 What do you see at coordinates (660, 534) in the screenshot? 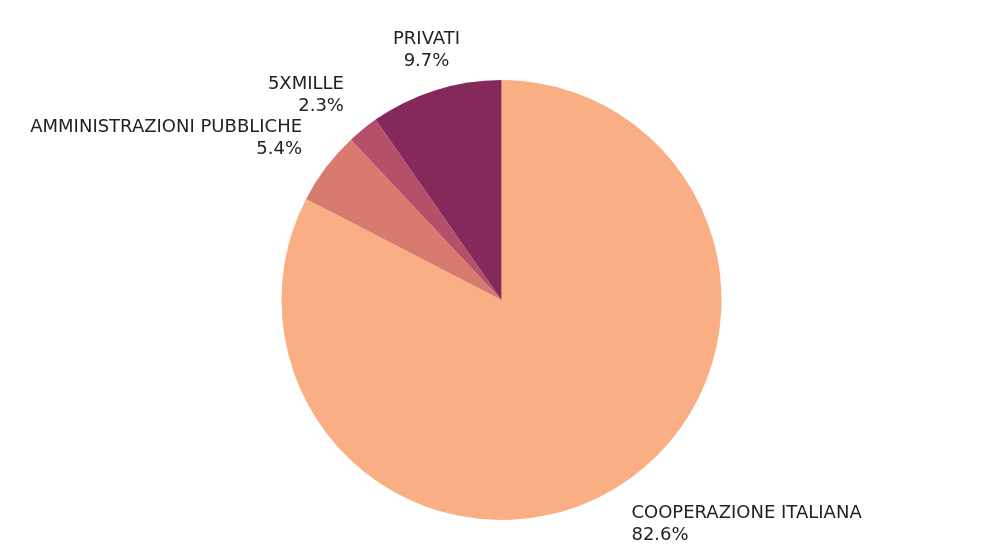
I see `data-label: 82.6%` at bounding box center [660, 534].